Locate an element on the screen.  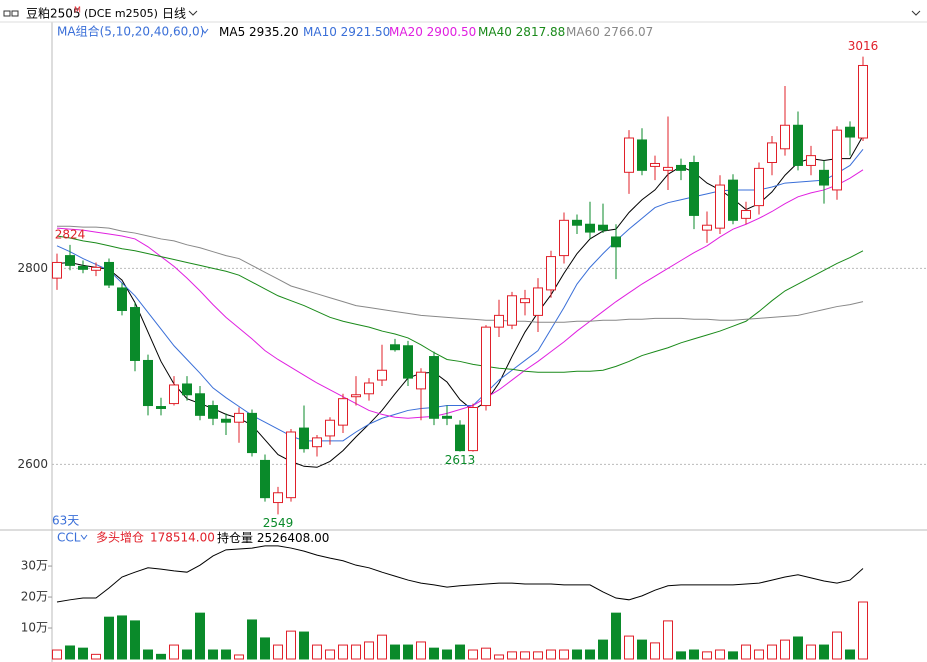
legend-name: MA40 is located at coordinates (495, 32).